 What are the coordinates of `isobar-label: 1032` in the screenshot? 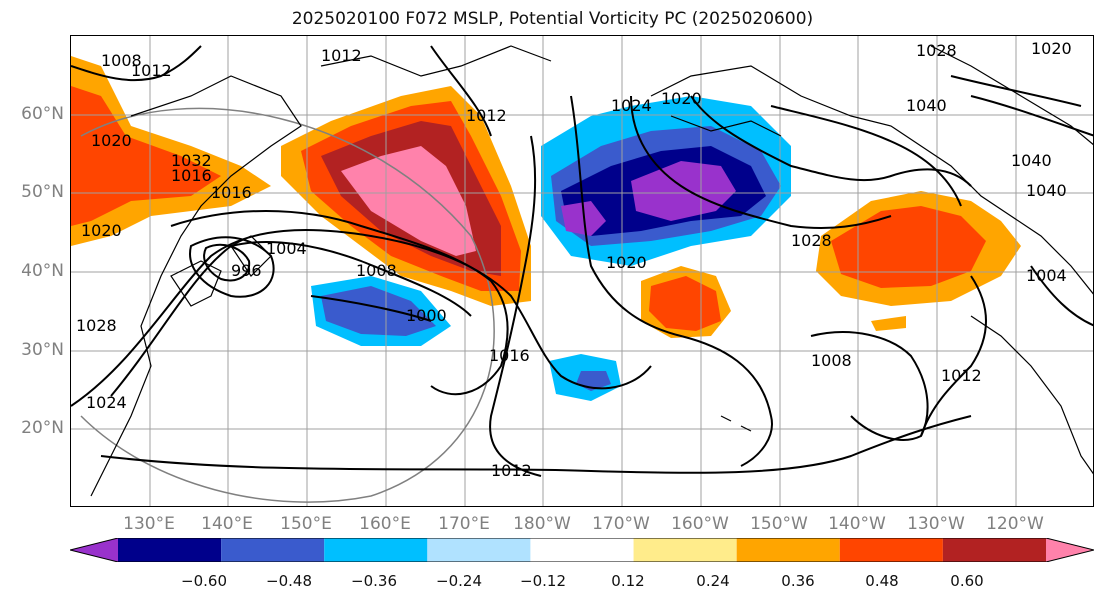 It's located at (191, 160).